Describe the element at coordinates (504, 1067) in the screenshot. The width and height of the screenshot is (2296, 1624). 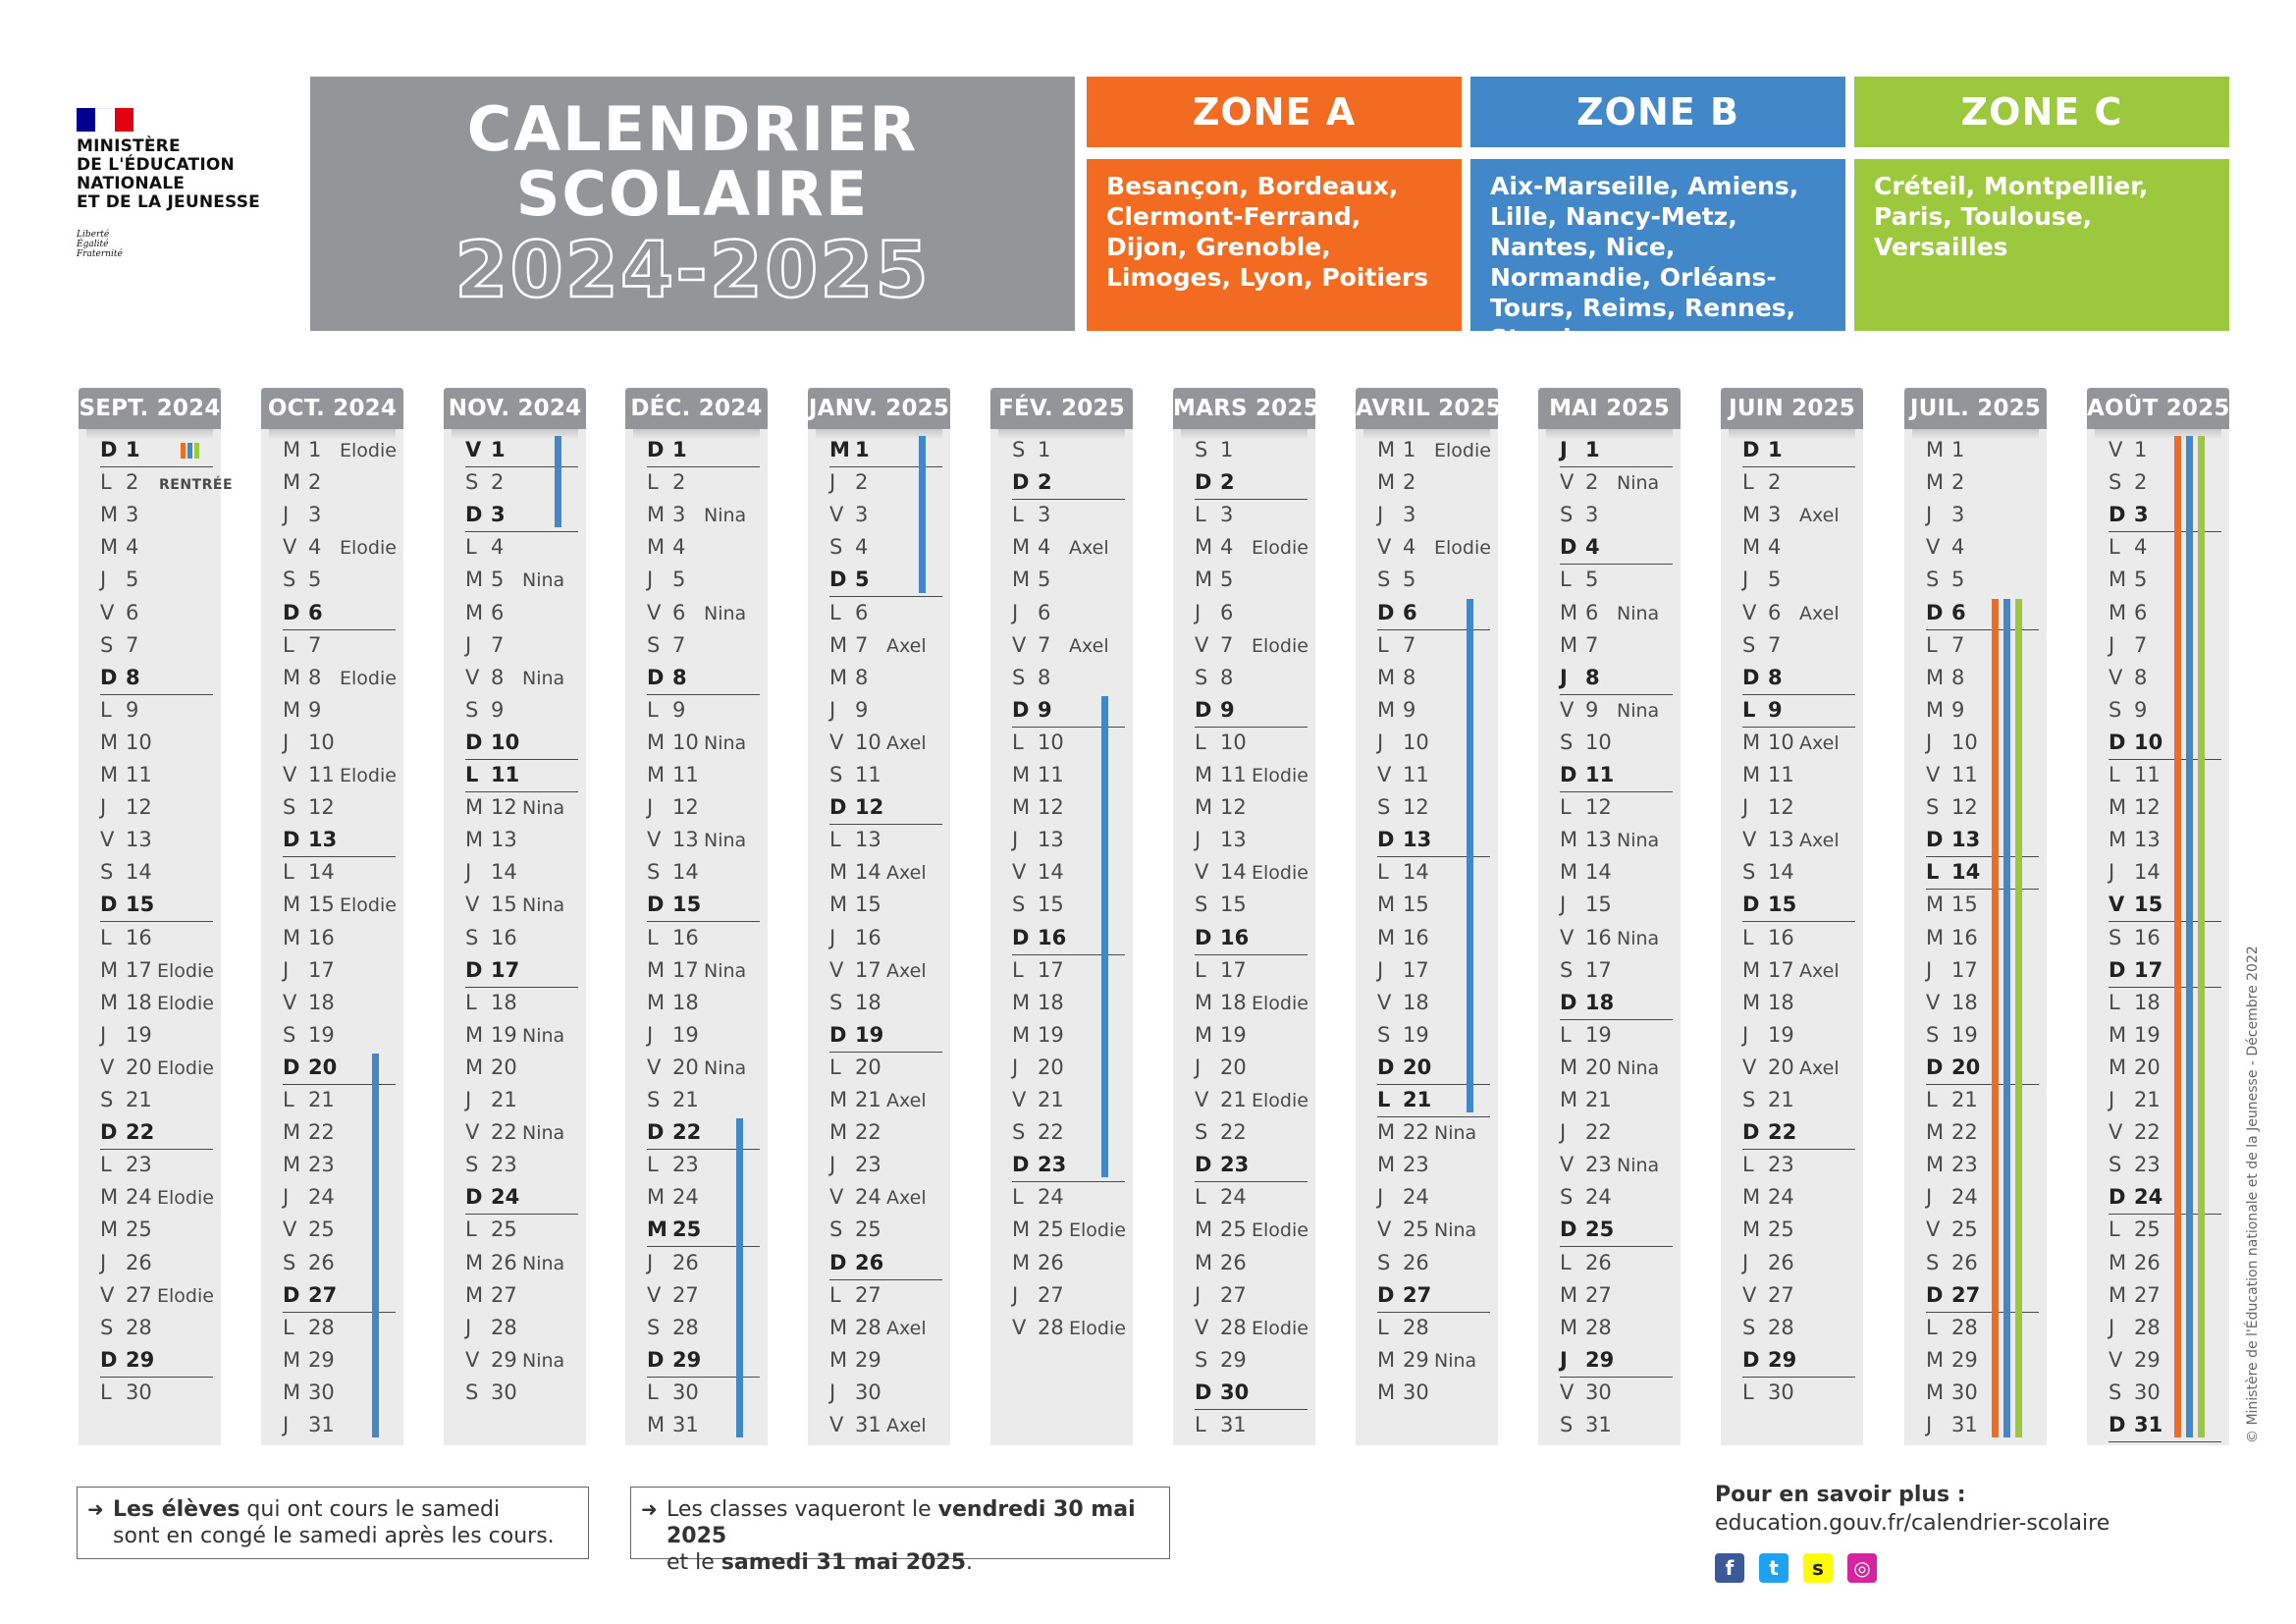
I see `day-number: 20` at that location.